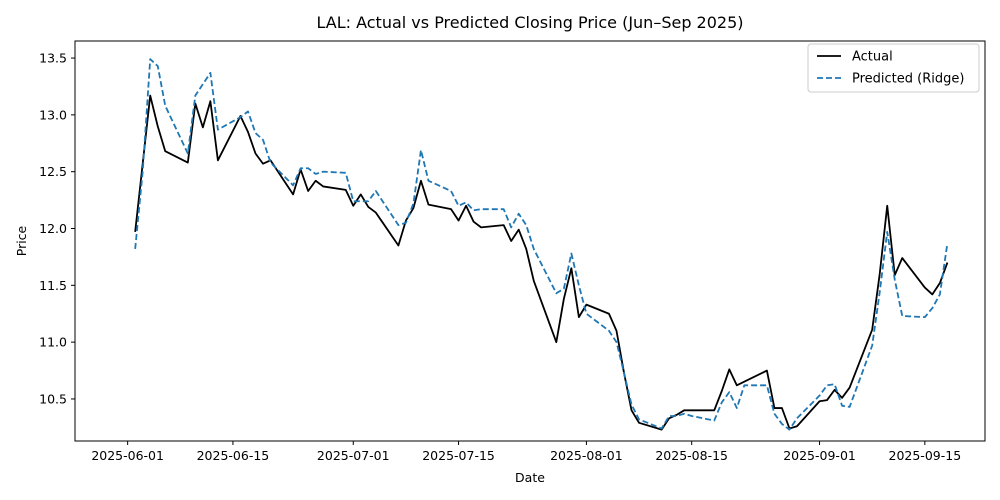  I want to click on legend-items: Actual Predicted (Ridge), so click(890, 68).